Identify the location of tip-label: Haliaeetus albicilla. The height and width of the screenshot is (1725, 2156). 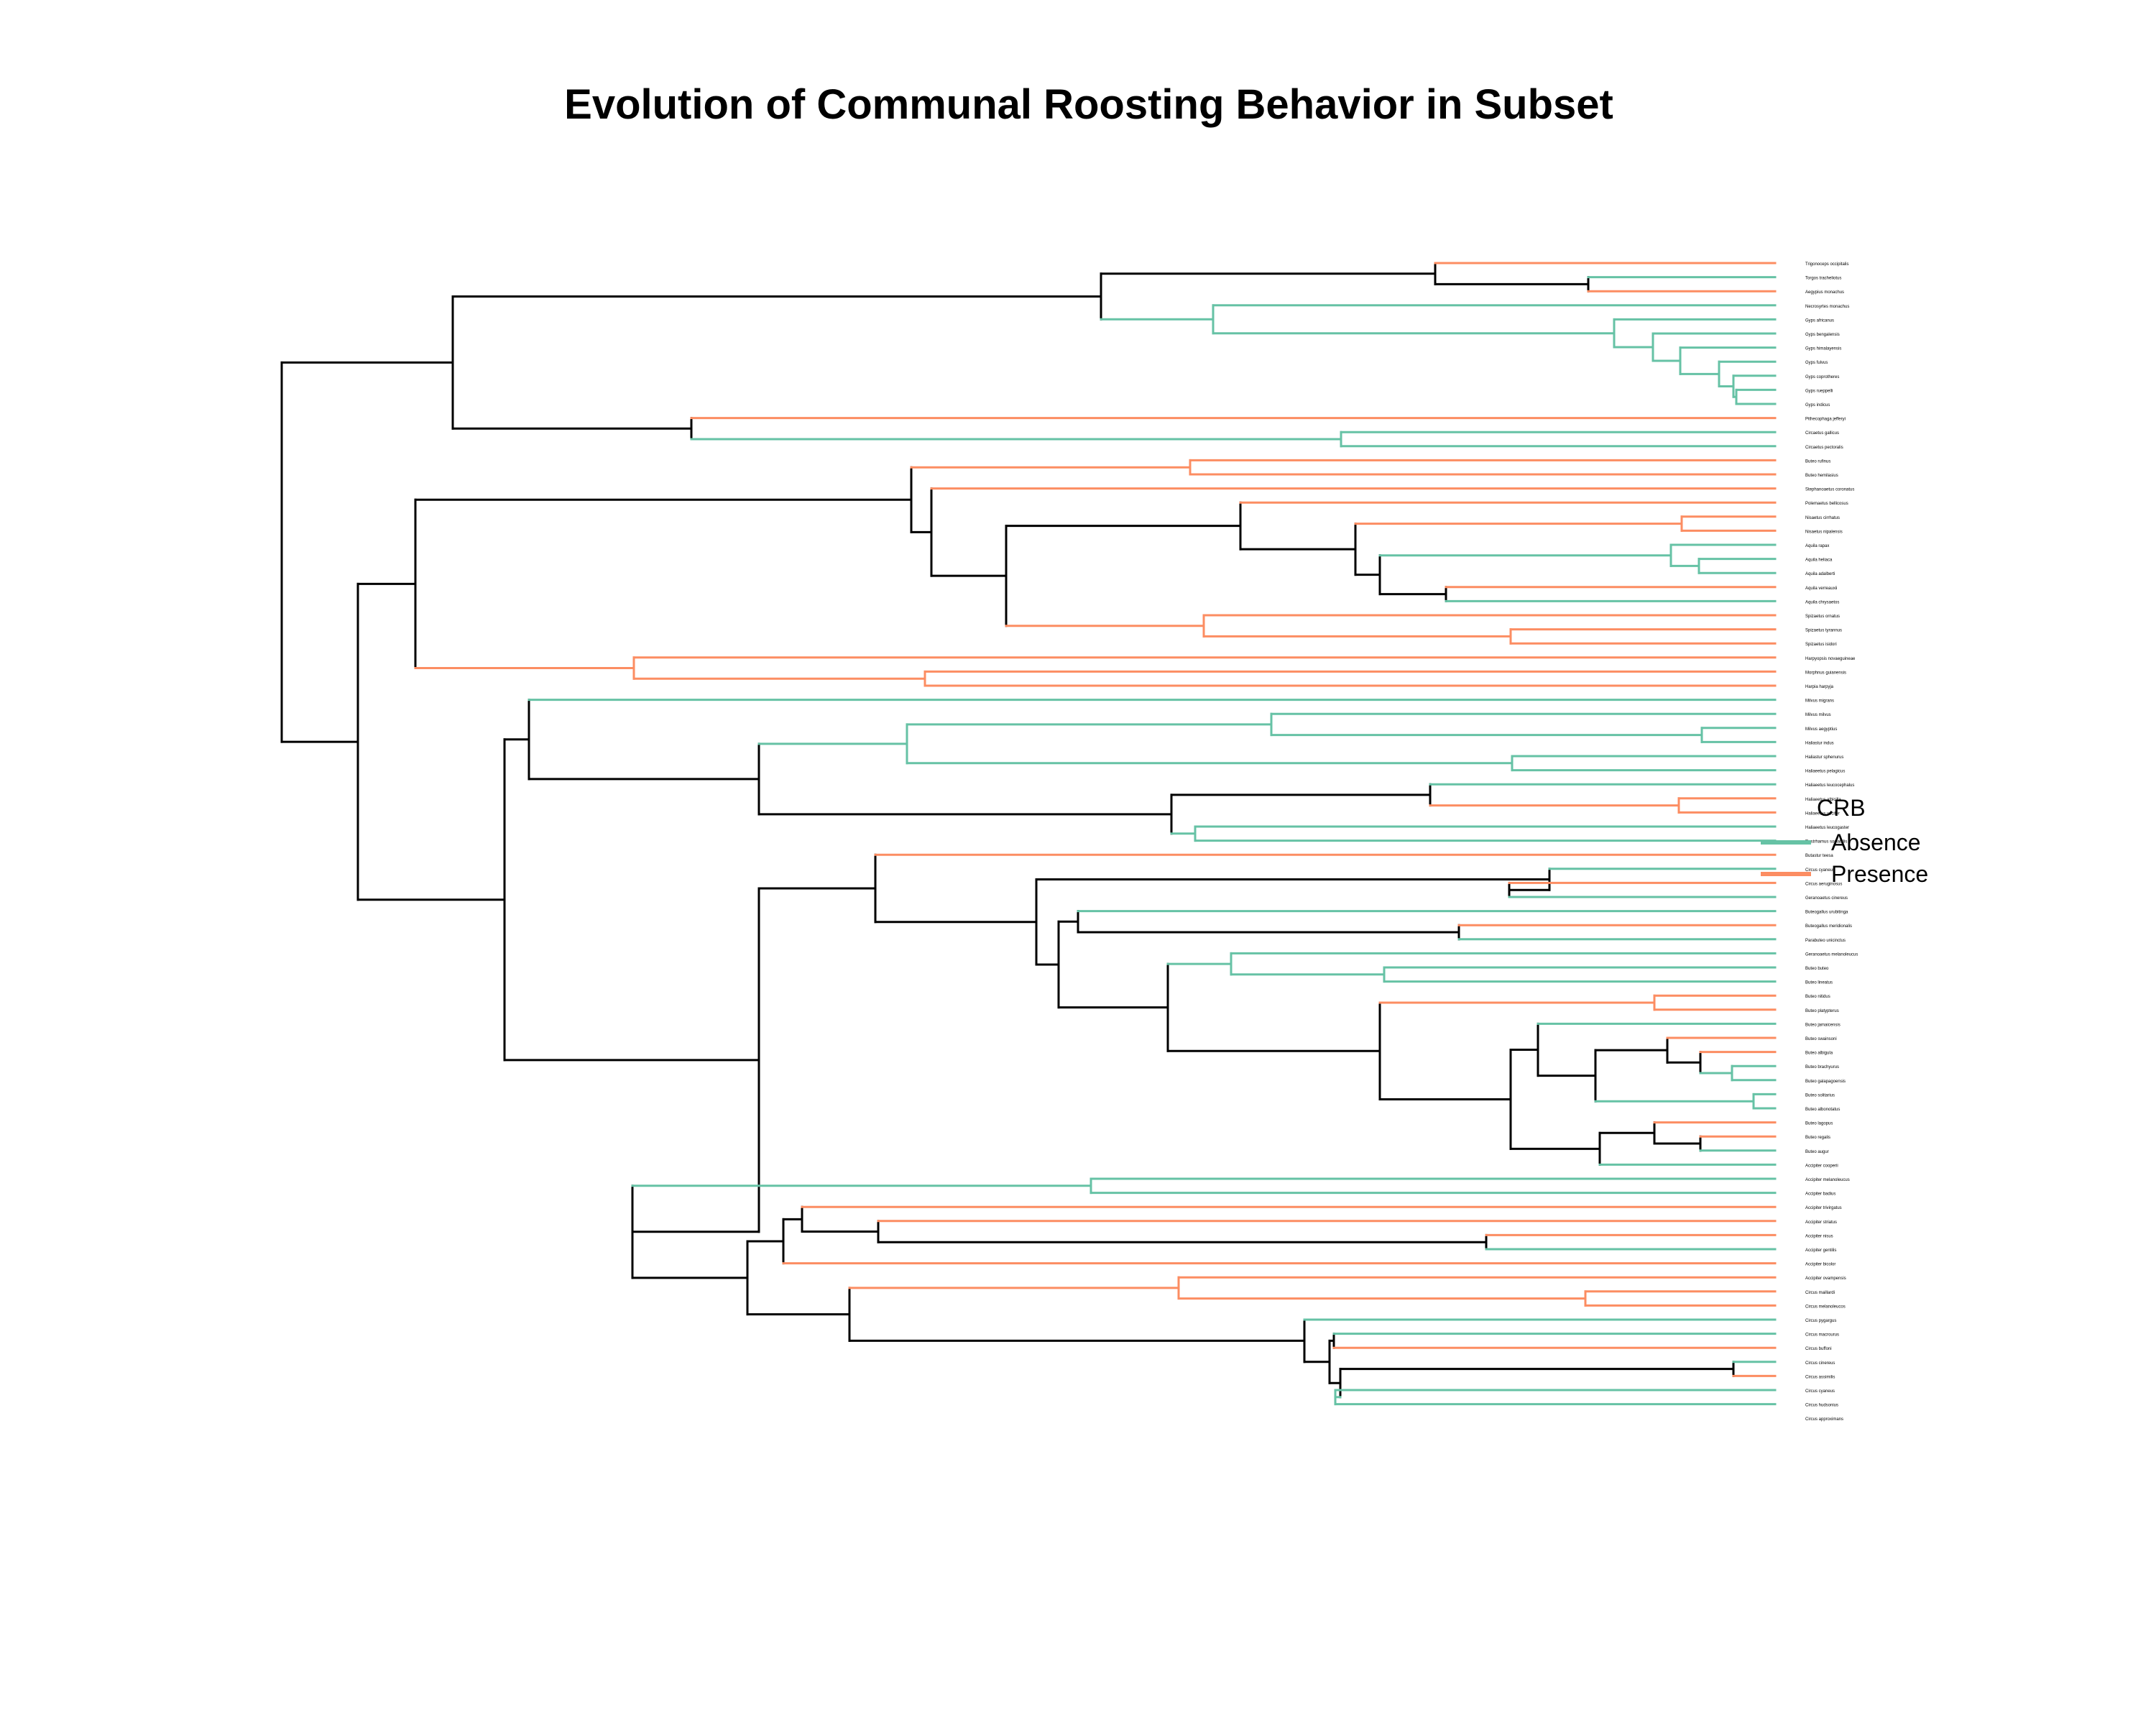
(1823, 800).